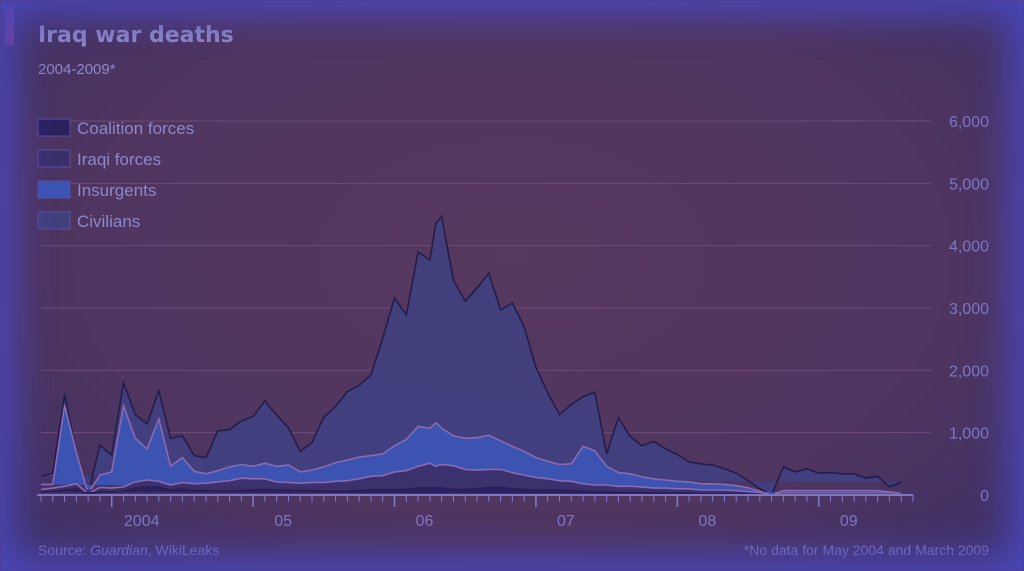 This screenshot has width=1024, height=571. Describe the element at coordinates (64, 550) in the screenshot. I see `source-prefix: Source:` at that location.